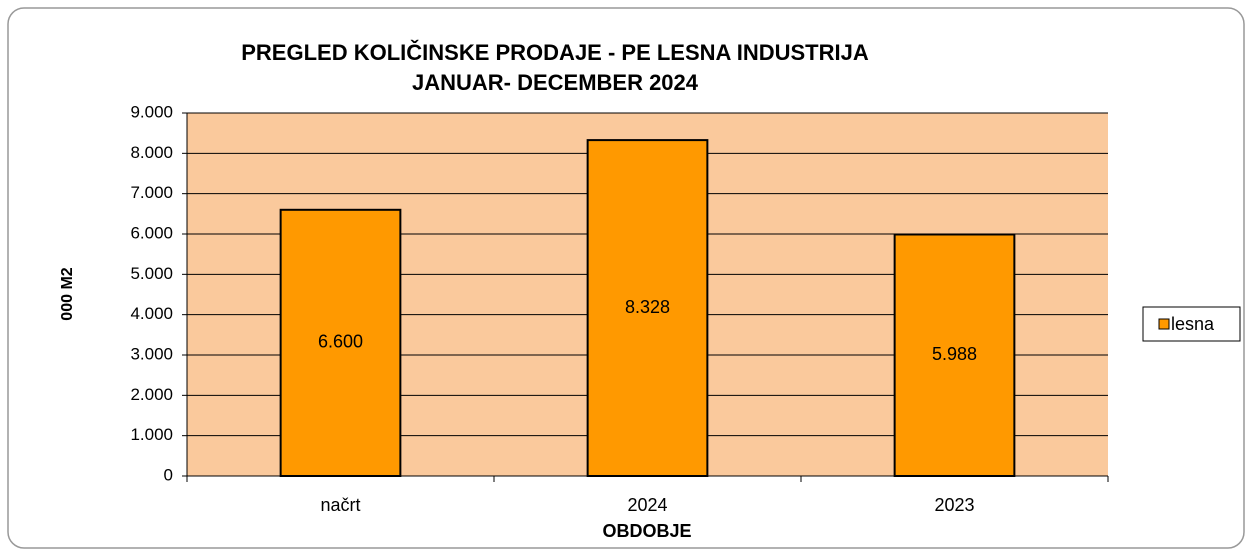 The width and height of the screenshot is (1252, 555). What do you see at coordinates (151, 353) in the screenshot?
I see `y-tick-label: 3.000` at bounding box center [151, 353].